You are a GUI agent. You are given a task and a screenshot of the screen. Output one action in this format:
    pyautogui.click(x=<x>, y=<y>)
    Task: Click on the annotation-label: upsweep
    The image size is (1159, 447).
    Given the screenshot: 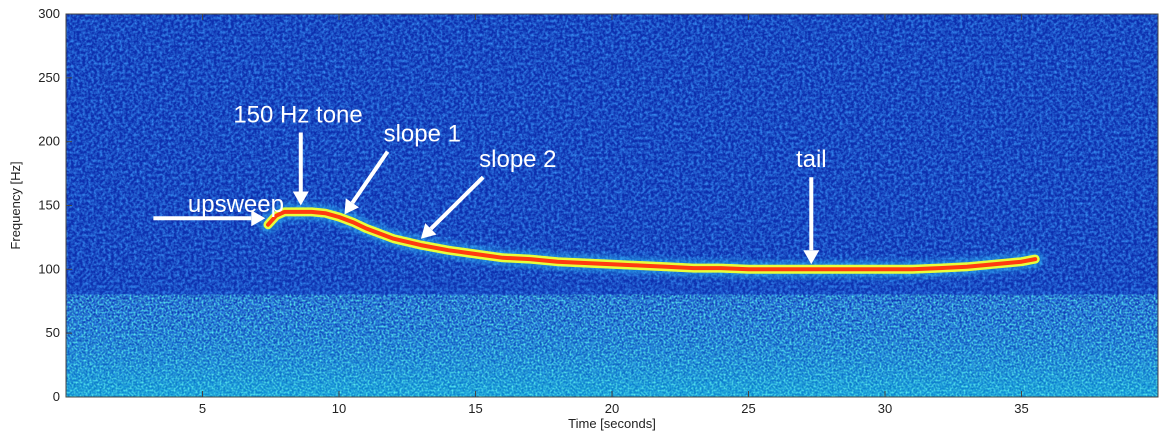 What is the action you would take?
    pyautogui.click(x=236, y=204)
    